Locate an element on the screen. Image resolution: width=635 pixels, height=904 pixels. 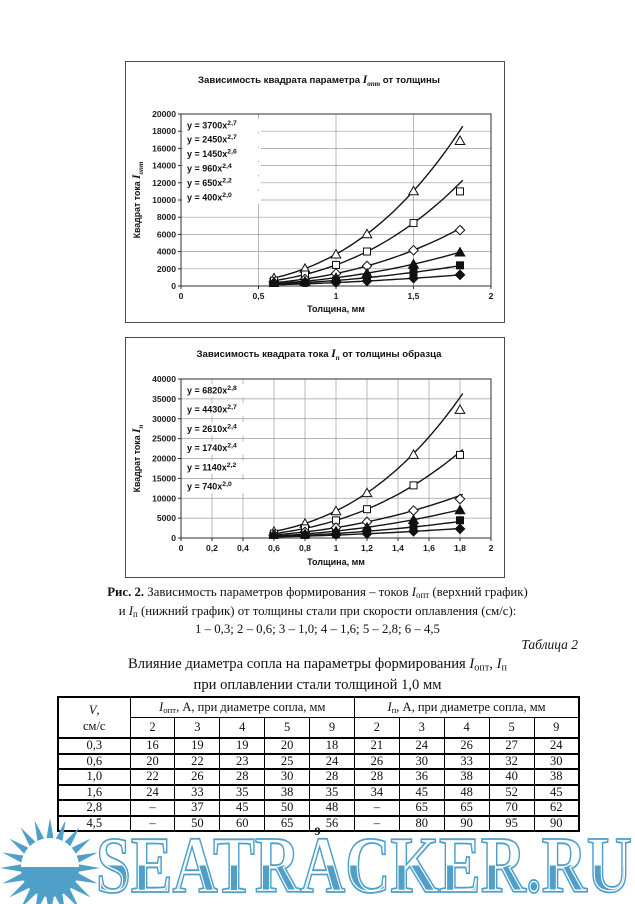
x-tick-label: 0 is located at coordinates (181, 296).